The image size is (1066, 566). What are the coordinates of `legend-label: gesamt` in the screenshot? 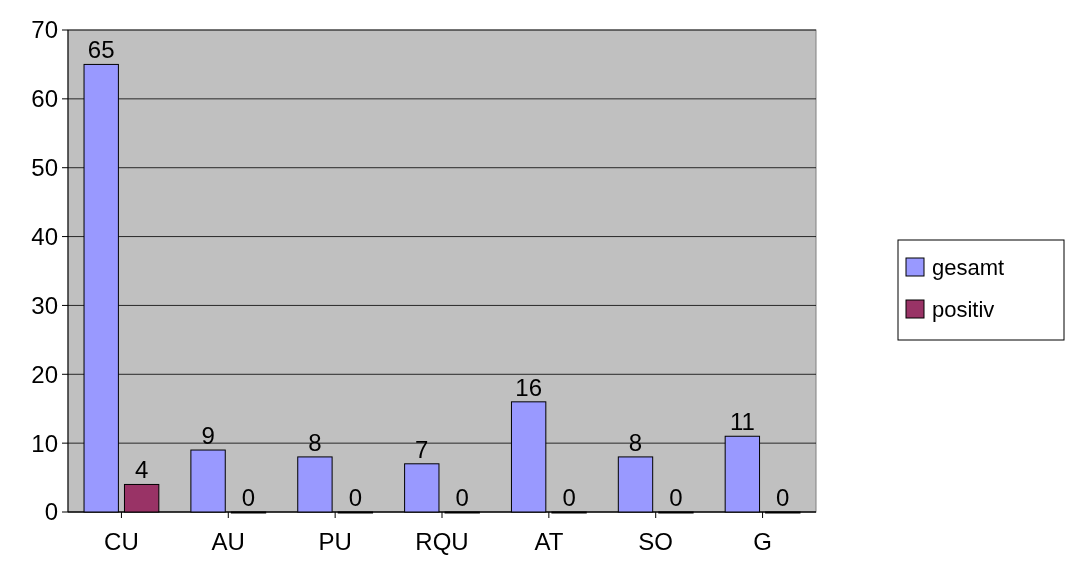 It's located at (968, 267).